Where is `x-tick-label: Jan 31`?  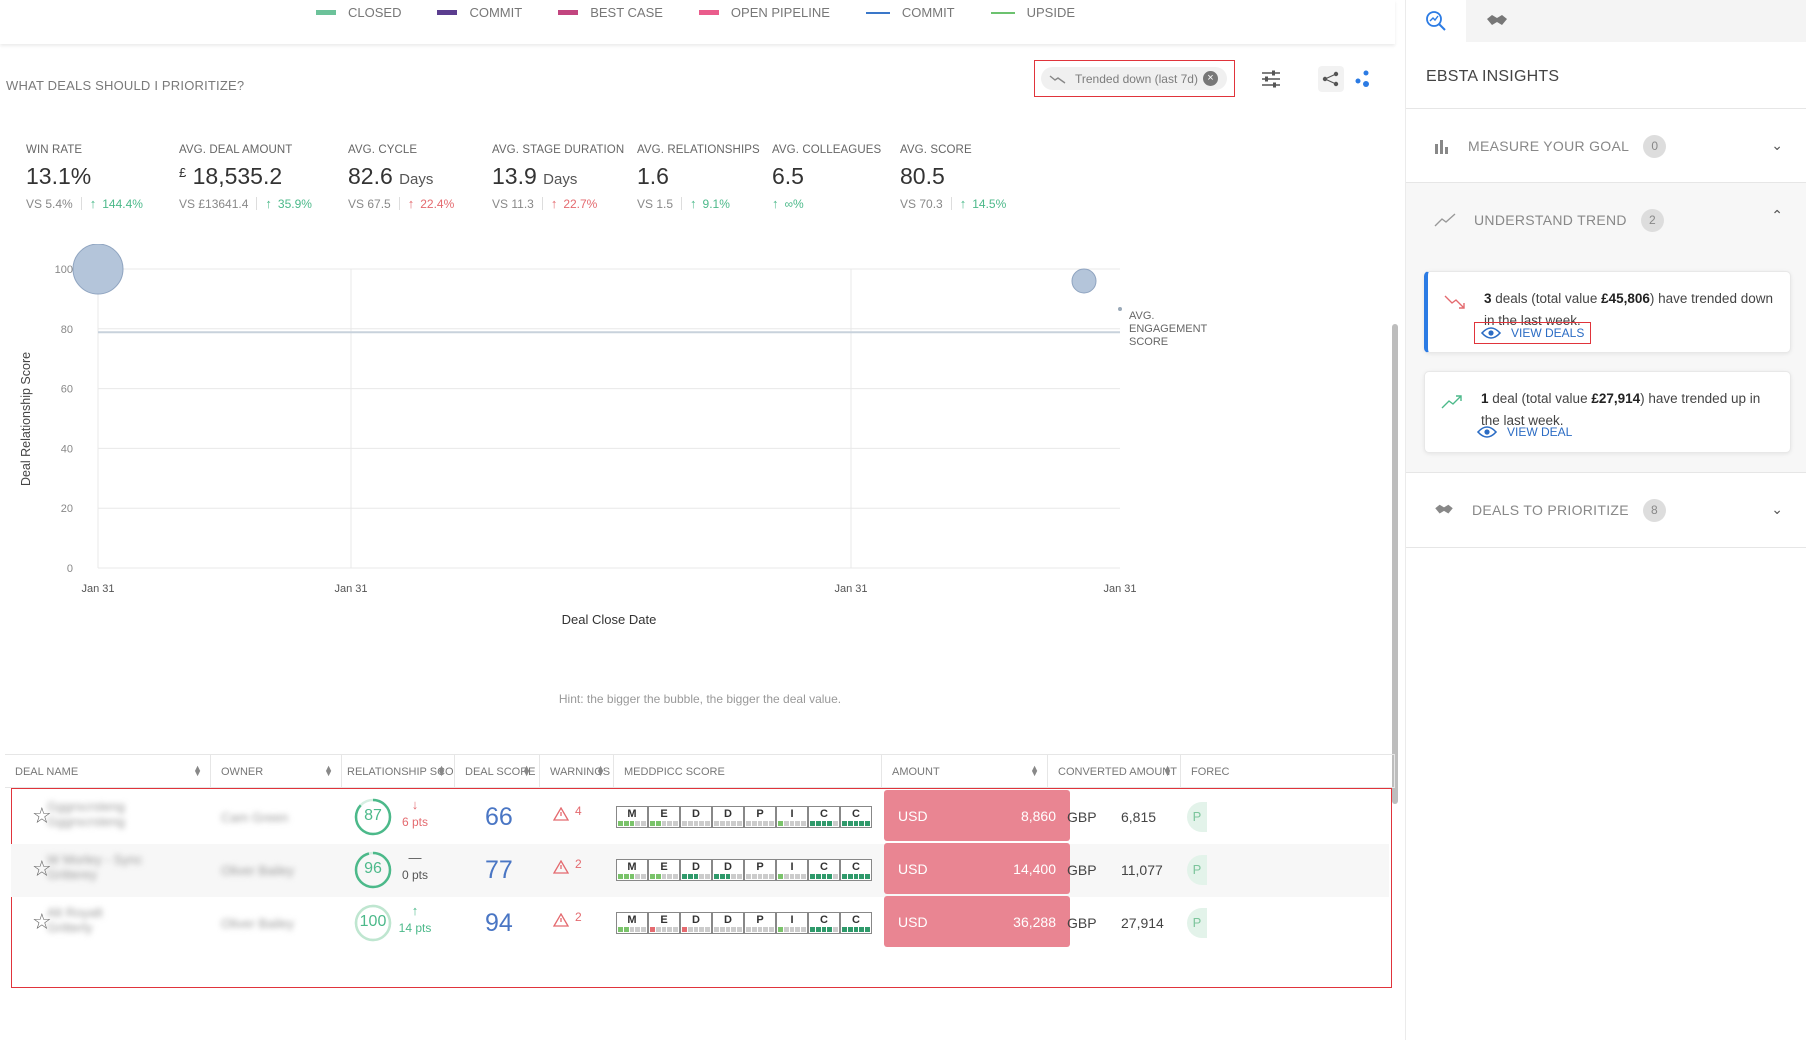
x-tick-label: Jan 31 is located at coordinates (350, 589).